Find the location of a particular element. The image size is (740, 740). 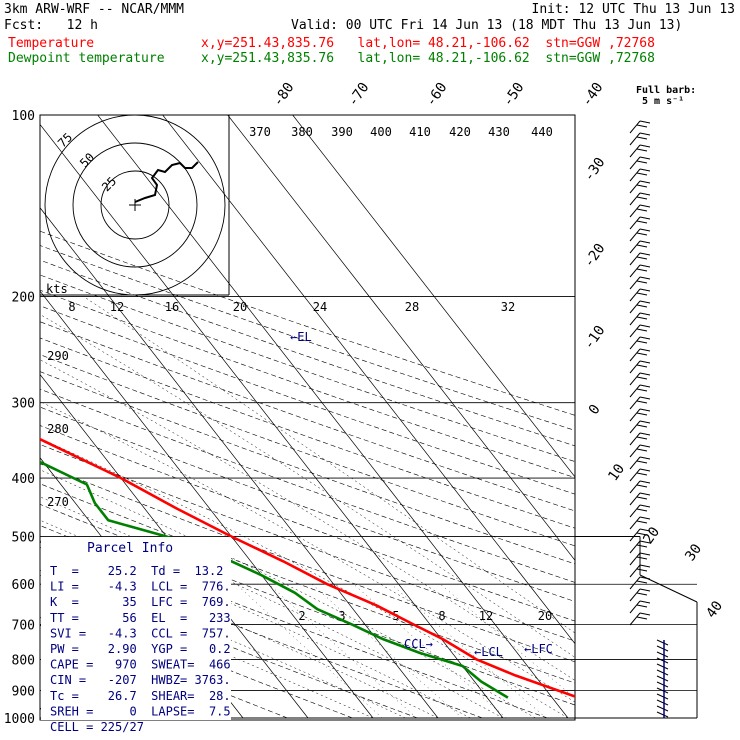

parcel-info-row: TT = 56 EL = 233 is located at coordinates (140, 618).